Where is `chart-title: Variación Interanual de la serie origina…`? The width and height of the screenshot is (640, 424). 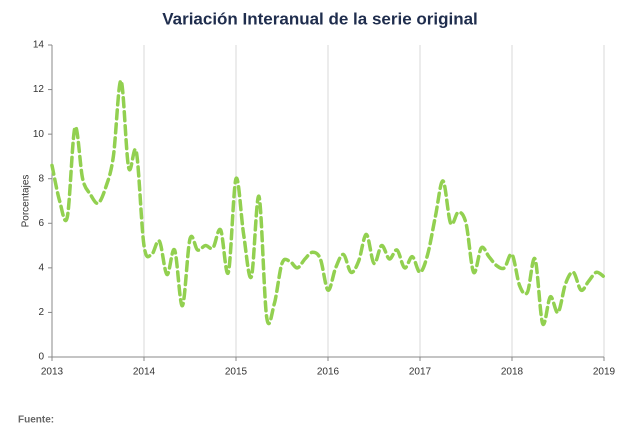
chart-title: Variación Interanual de la serie origina… is located at coordinates (320, 18).